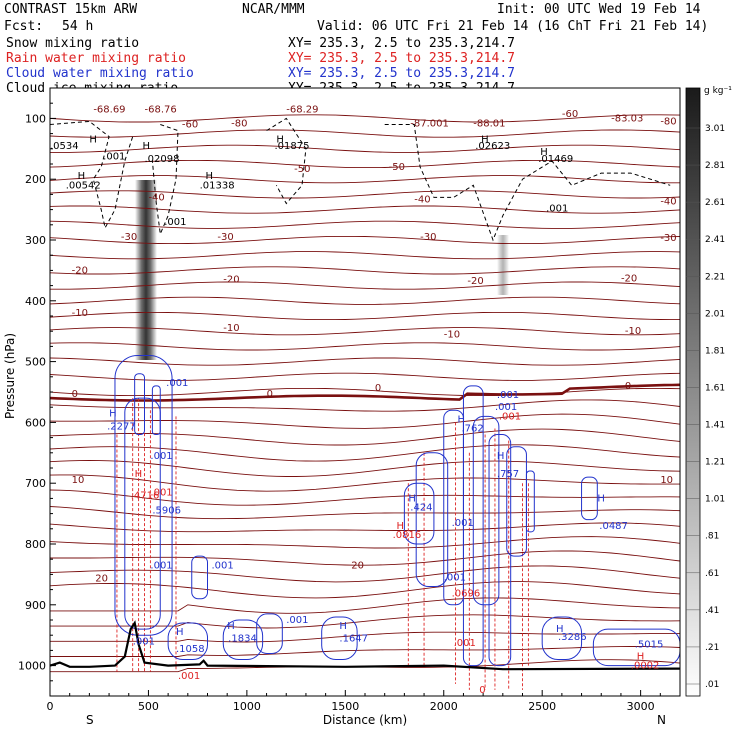 The width and height of the screenshot is (740, 740). I want to click on x-tick-label: 500, so click(148, 706).